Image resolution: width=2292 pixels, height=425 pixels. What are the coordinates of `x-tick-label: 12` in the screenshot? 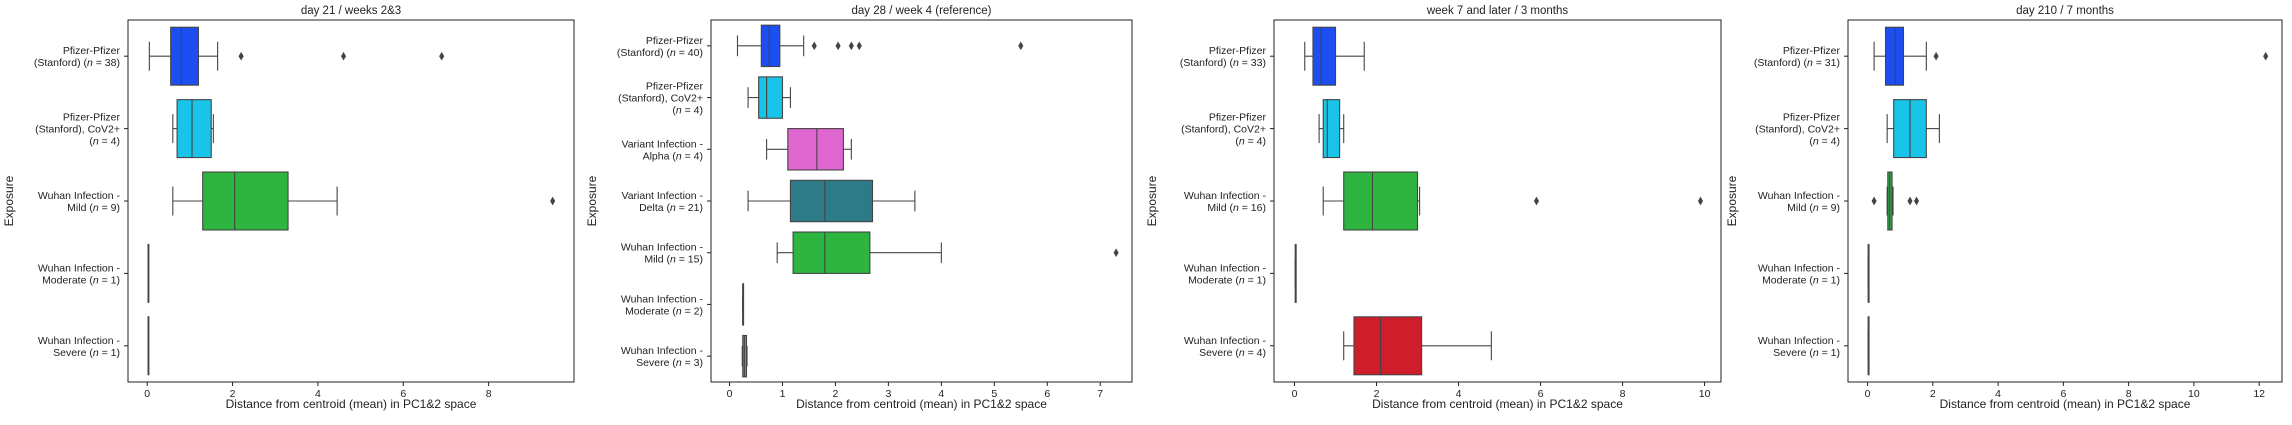 It's located at (2259, 394).